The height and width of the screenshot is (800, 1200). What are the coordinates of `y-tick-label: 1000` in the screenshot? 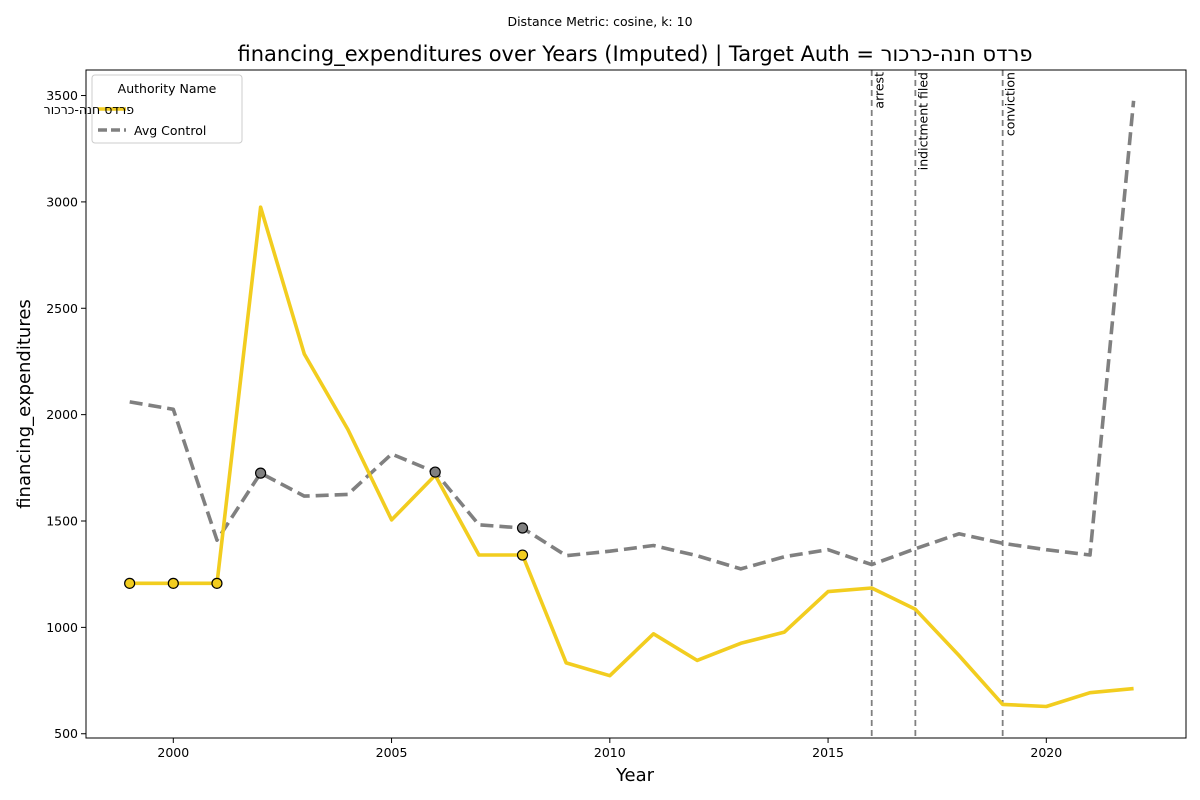 It's located at (62, 627).